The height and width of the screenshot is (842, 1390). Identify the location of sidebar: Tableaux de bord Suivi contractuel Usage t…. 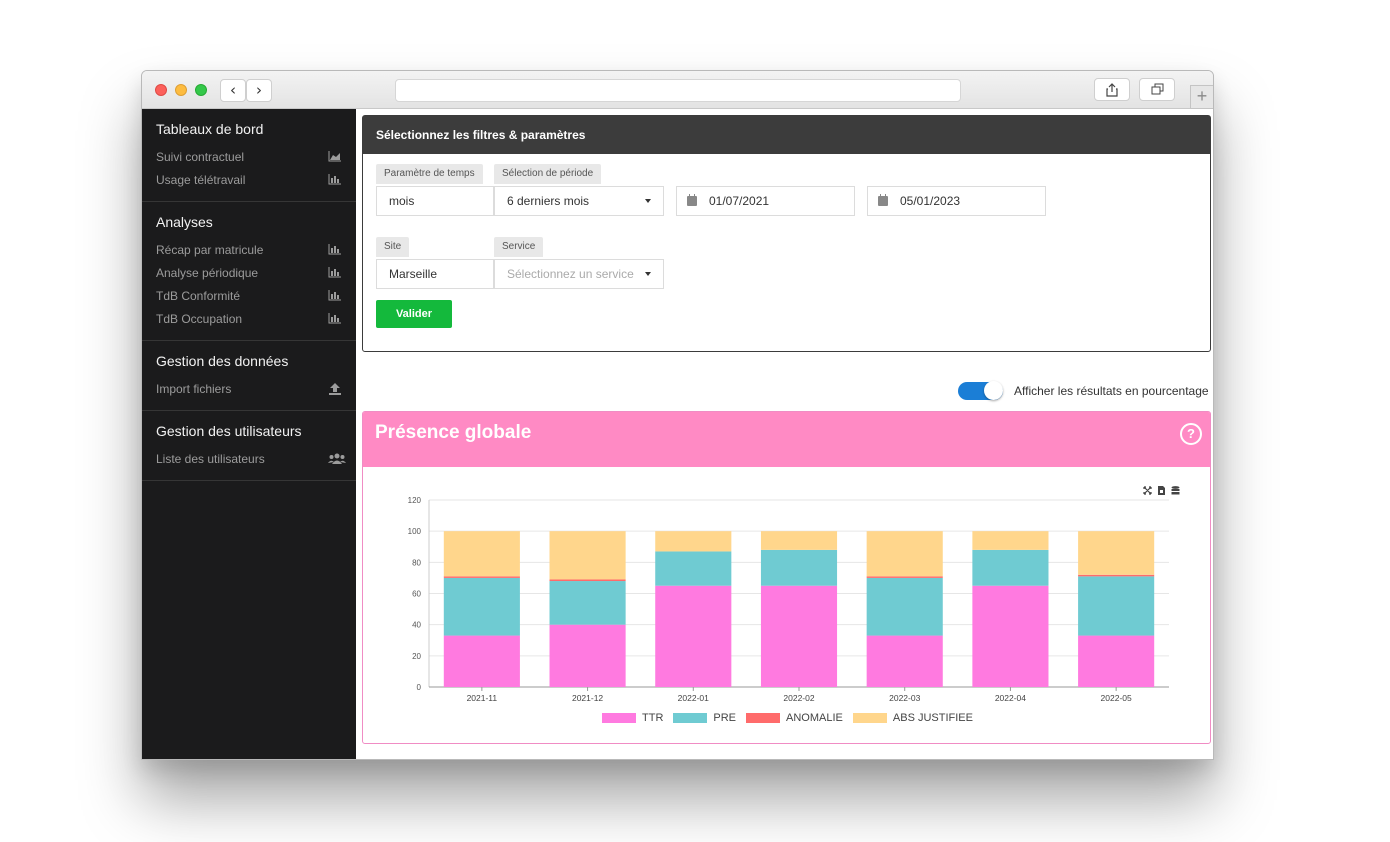
(249, 434).